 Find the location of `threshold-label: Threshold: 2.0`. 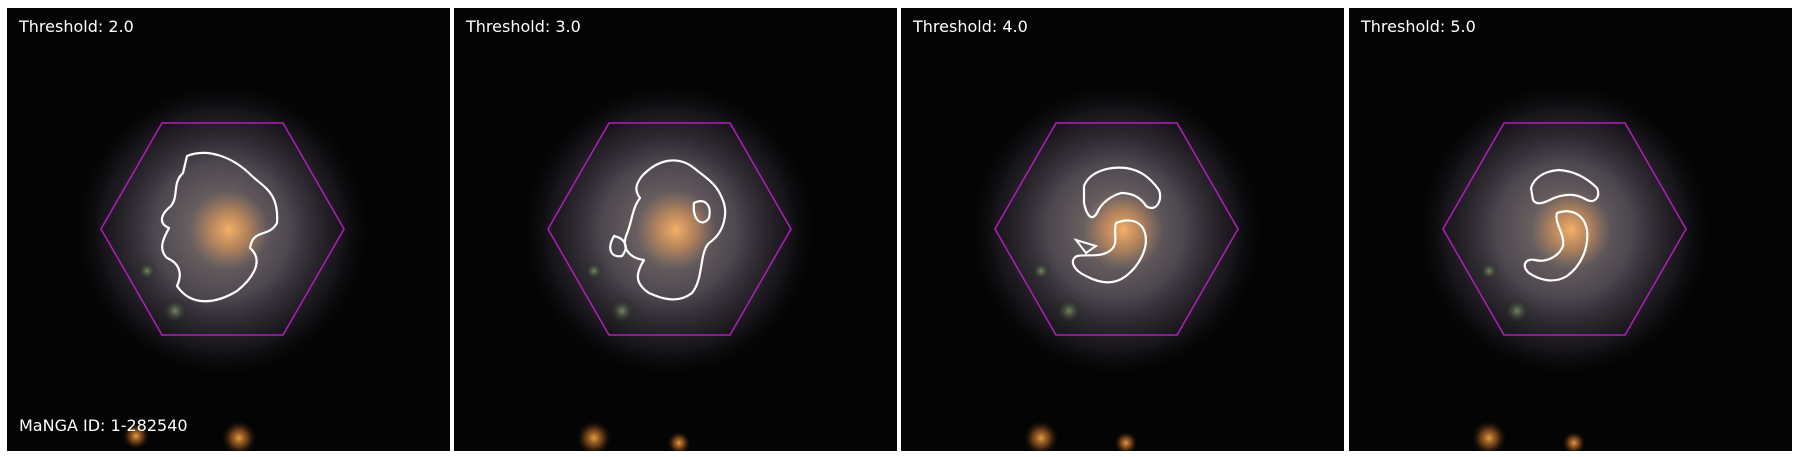

threshold-label: Threshold: 2.0 is located at coordinates (76, 26).